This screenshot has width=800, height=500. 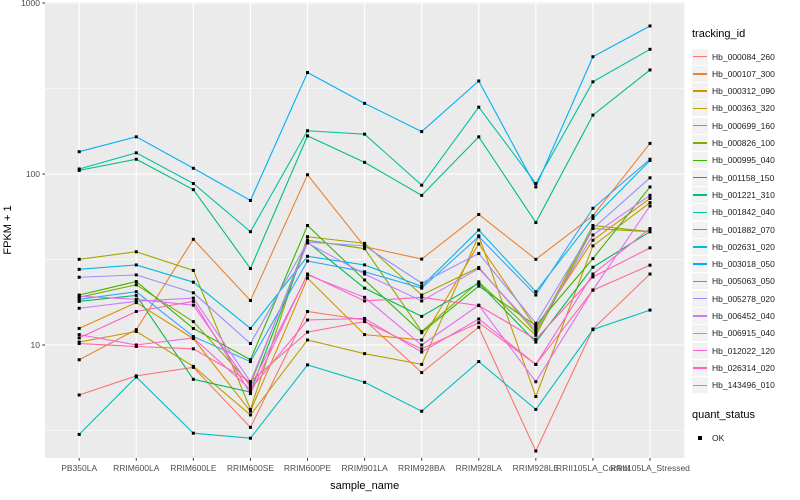 I want to click on legend-item-Hb_005278_020: Hb_005278_020, so click(x=733, y=298).